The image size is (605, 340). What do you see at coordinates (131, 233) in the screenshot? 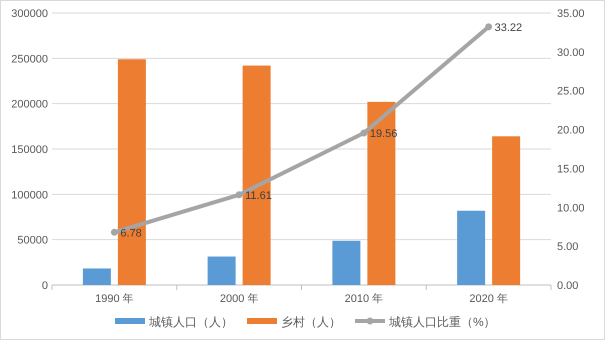
I see `data-label: 6.78` at bounding box center [131, 233].